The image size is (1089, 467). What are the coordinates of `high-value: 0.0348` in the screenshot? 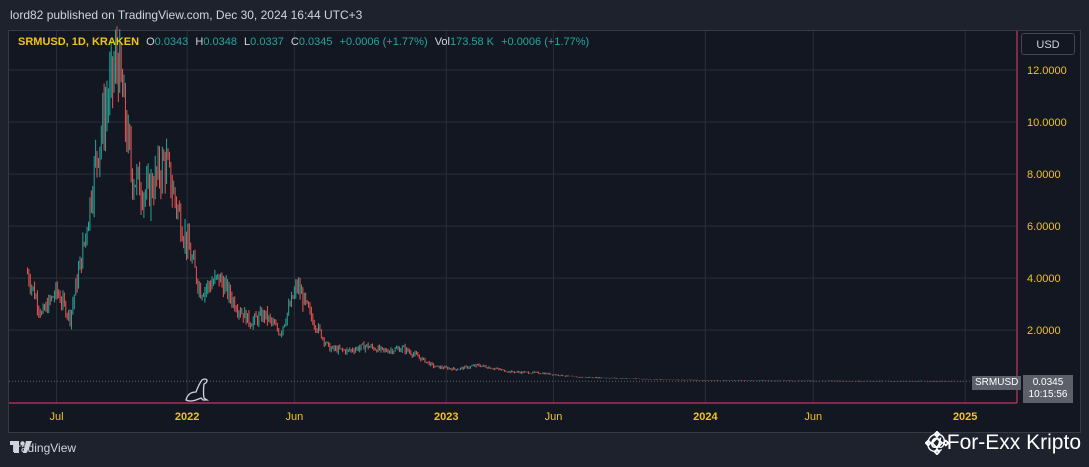 It's located at (220, 42).